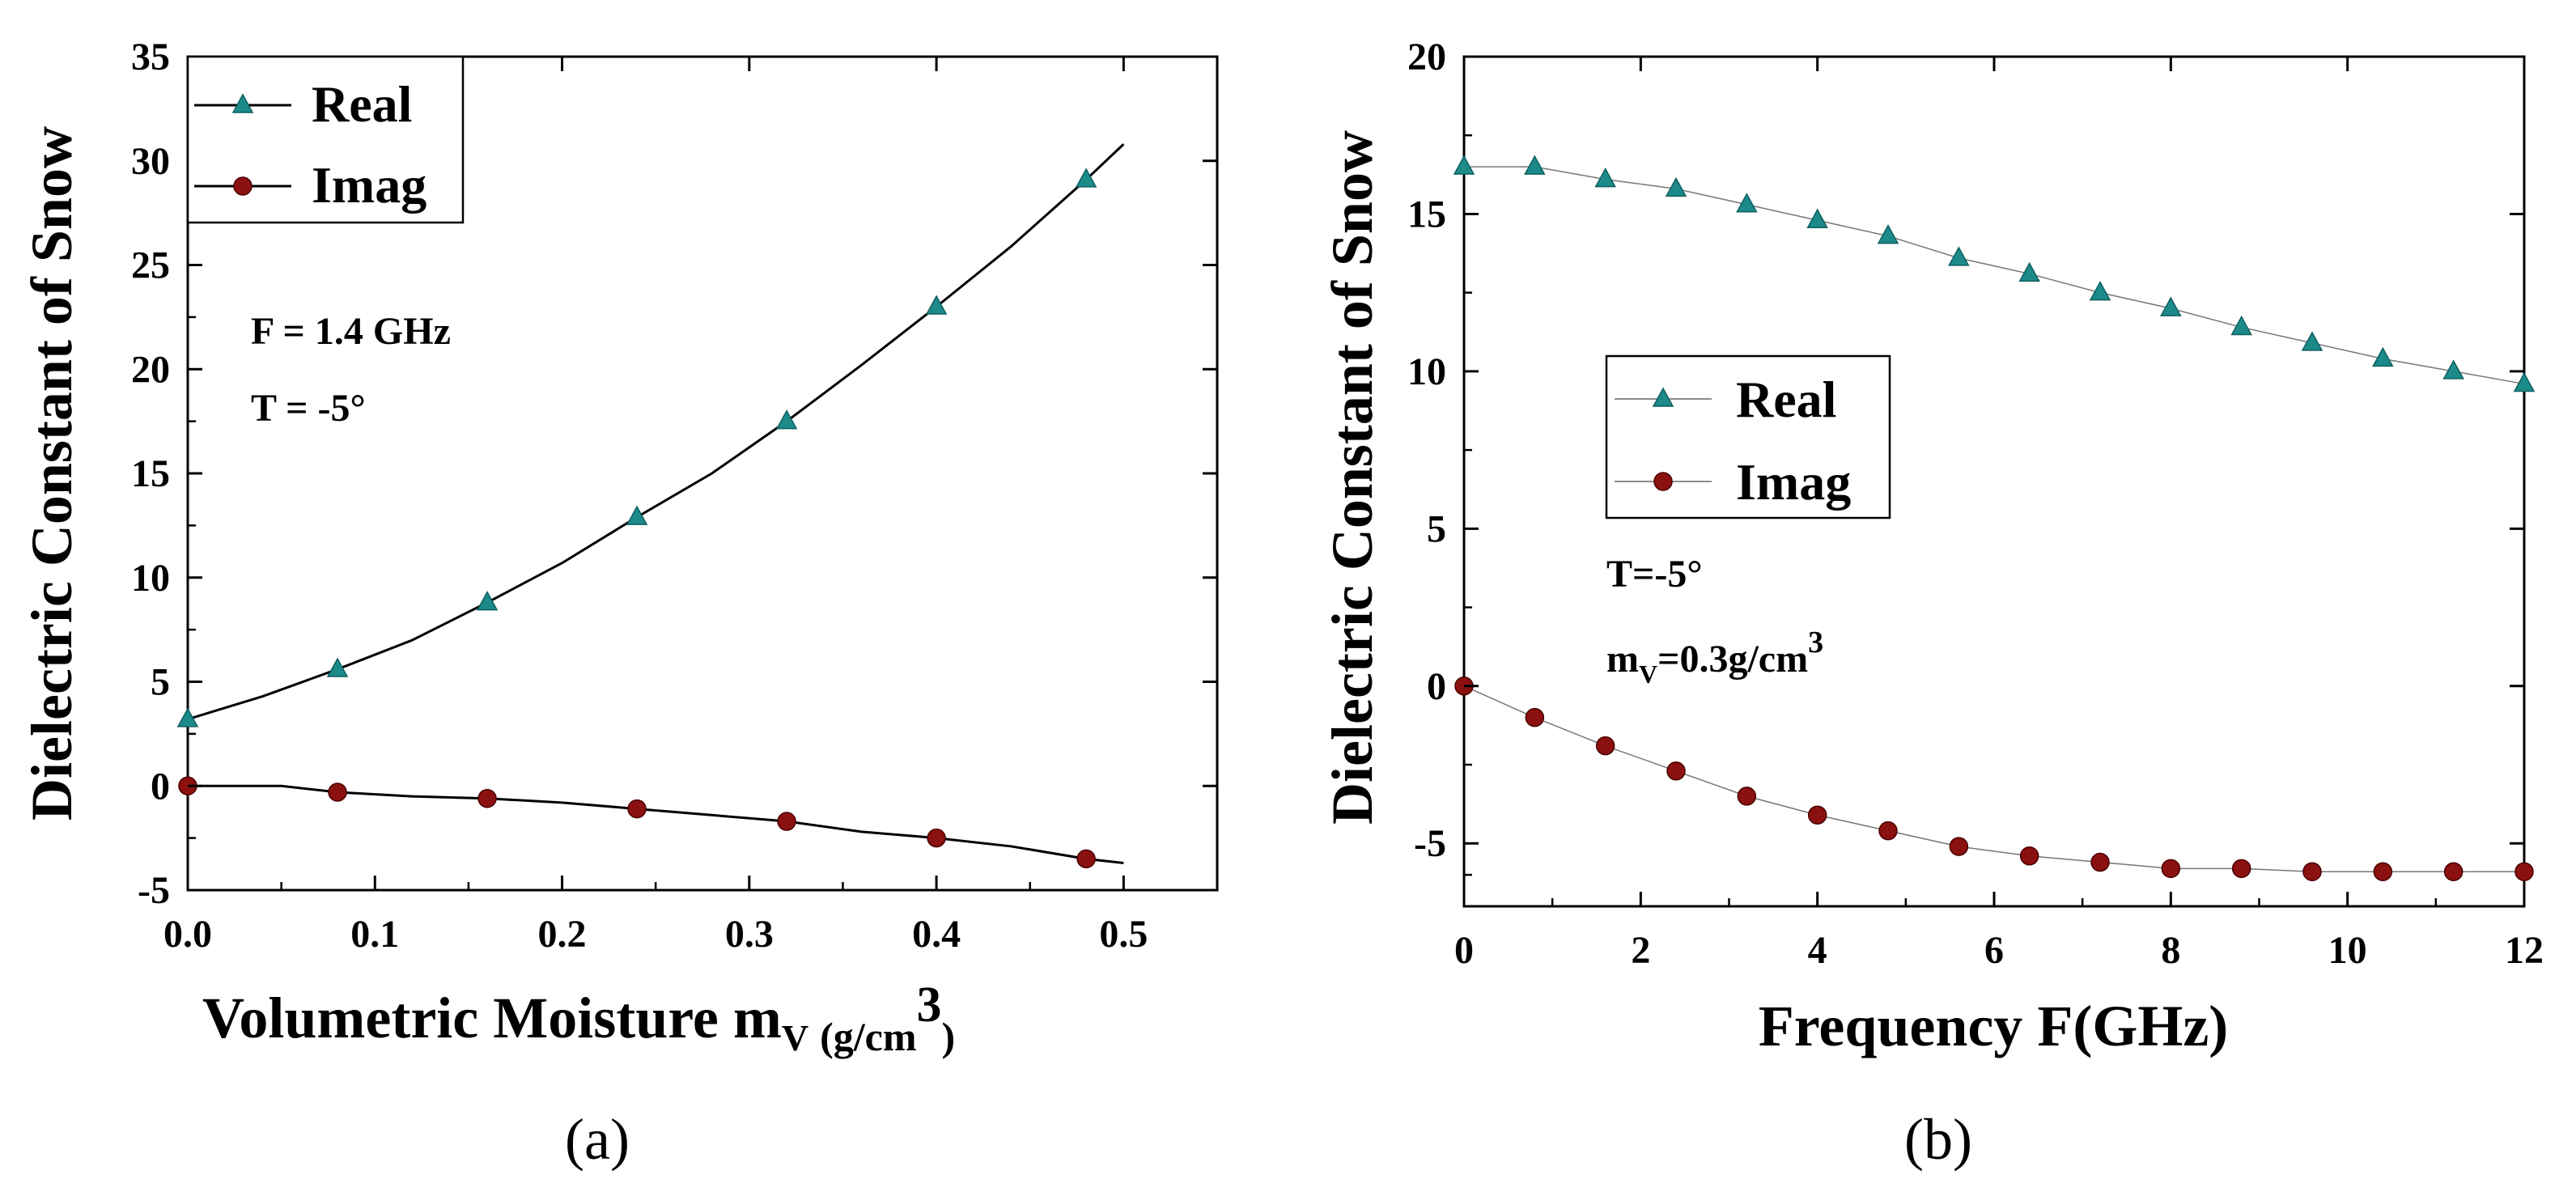  Describe the element at coordinates (1663, 481) in the screenshot. I see `panel-b-legend-imag-marker` at that location.